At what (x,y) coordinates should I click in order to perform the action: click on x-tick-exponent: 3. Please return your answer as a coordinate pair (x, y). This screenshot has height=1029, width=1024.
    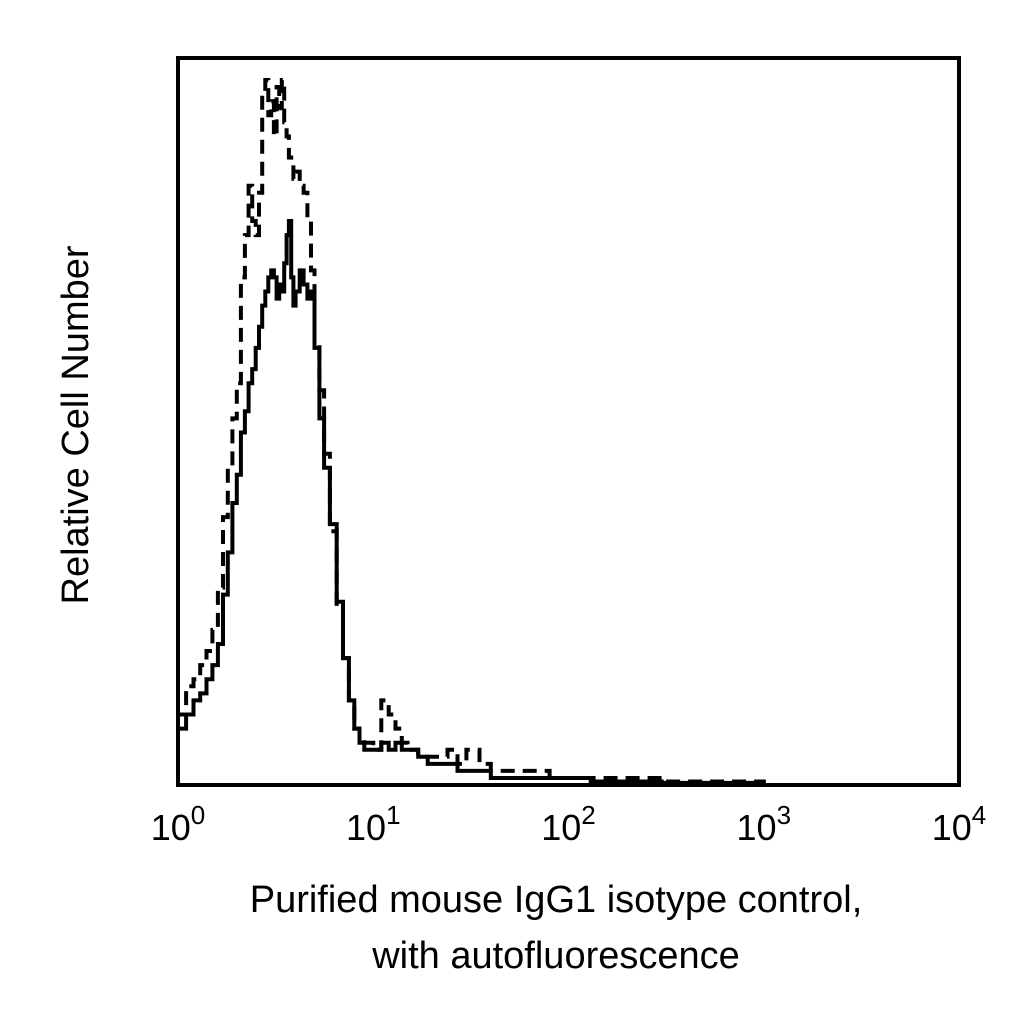
    Looking at the image, I should click on (784, 815).